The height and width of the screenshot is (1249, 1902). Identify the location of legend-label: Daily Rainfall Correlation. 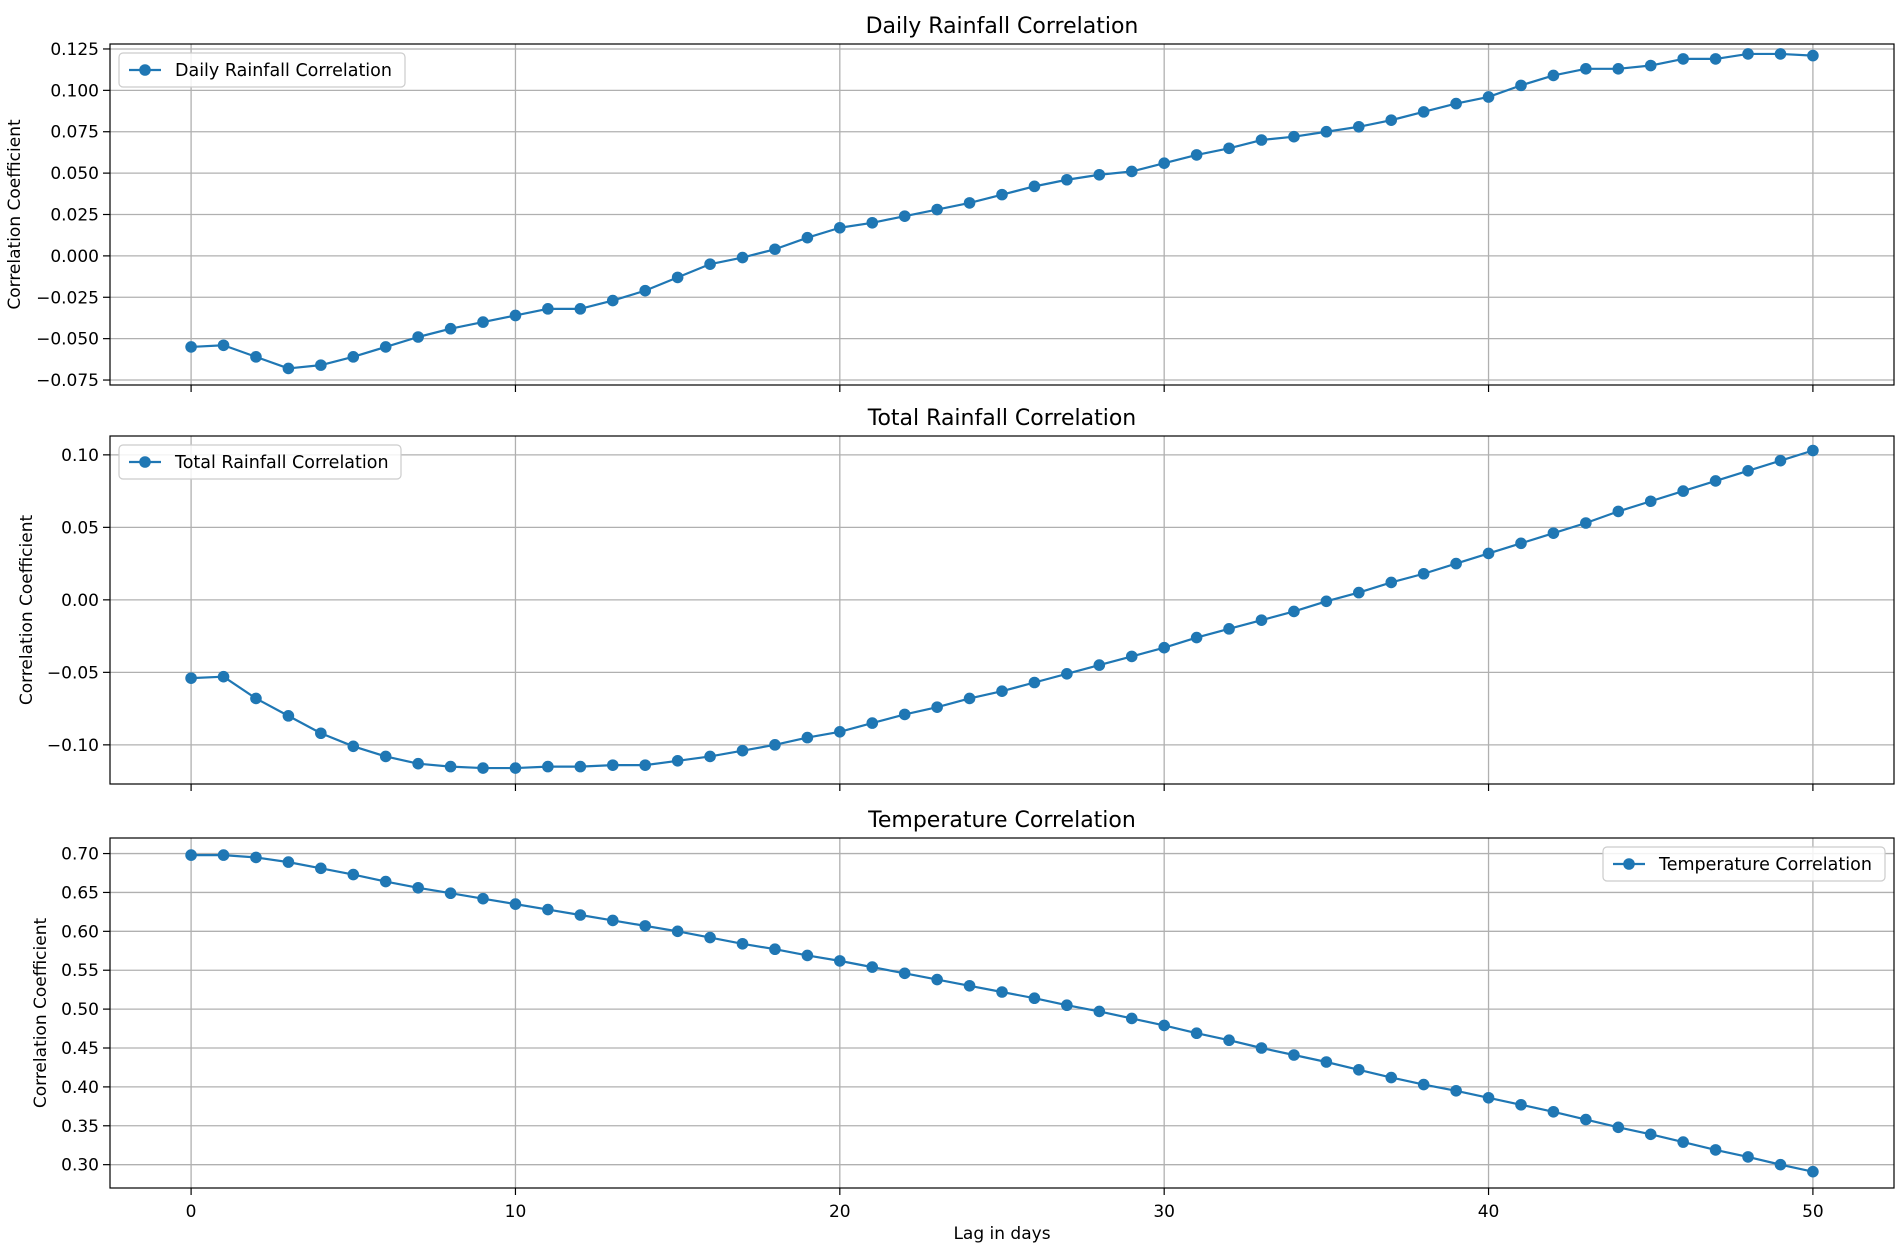
(283, 71).